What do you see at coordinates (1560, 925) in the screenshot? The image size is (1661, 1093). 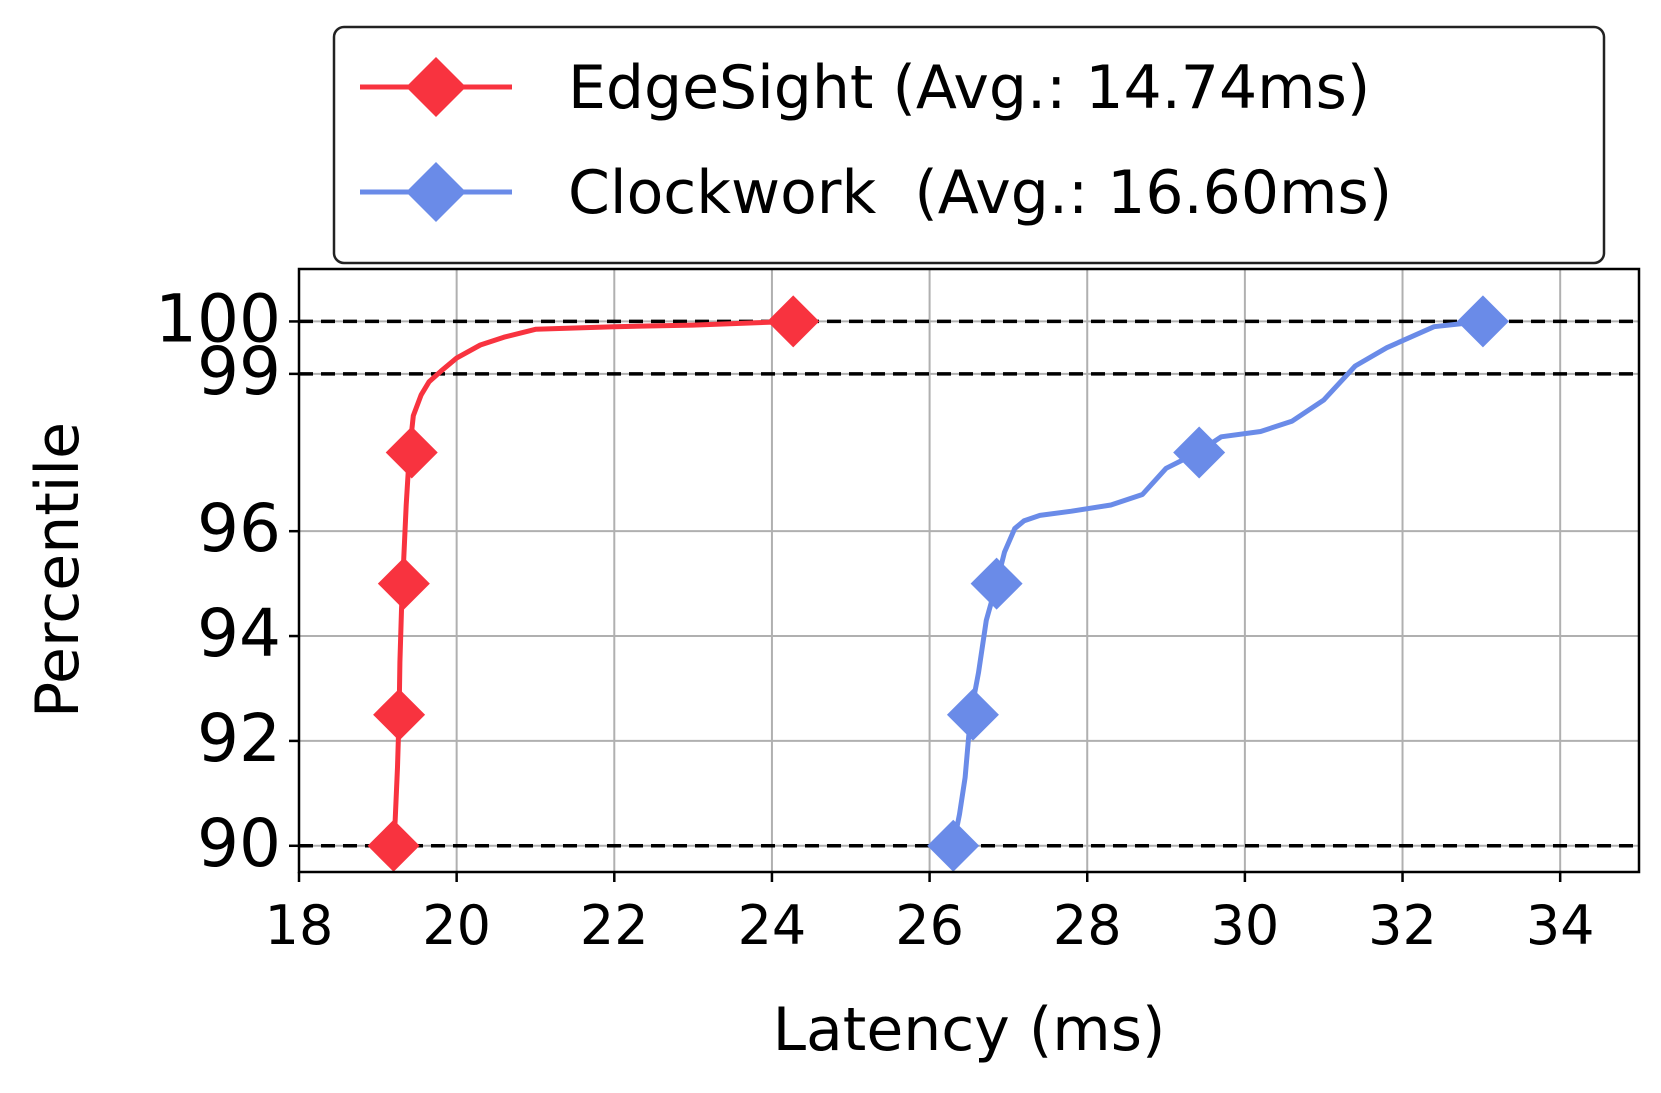 I see `x-tick-label: 34` at bounding box center [1560, 925].